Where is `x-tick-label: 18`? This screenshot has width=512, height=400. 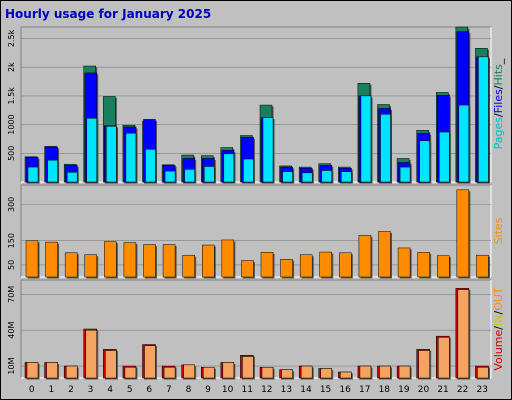 x-tick-label: 18 is located at coordinates (385, 390).